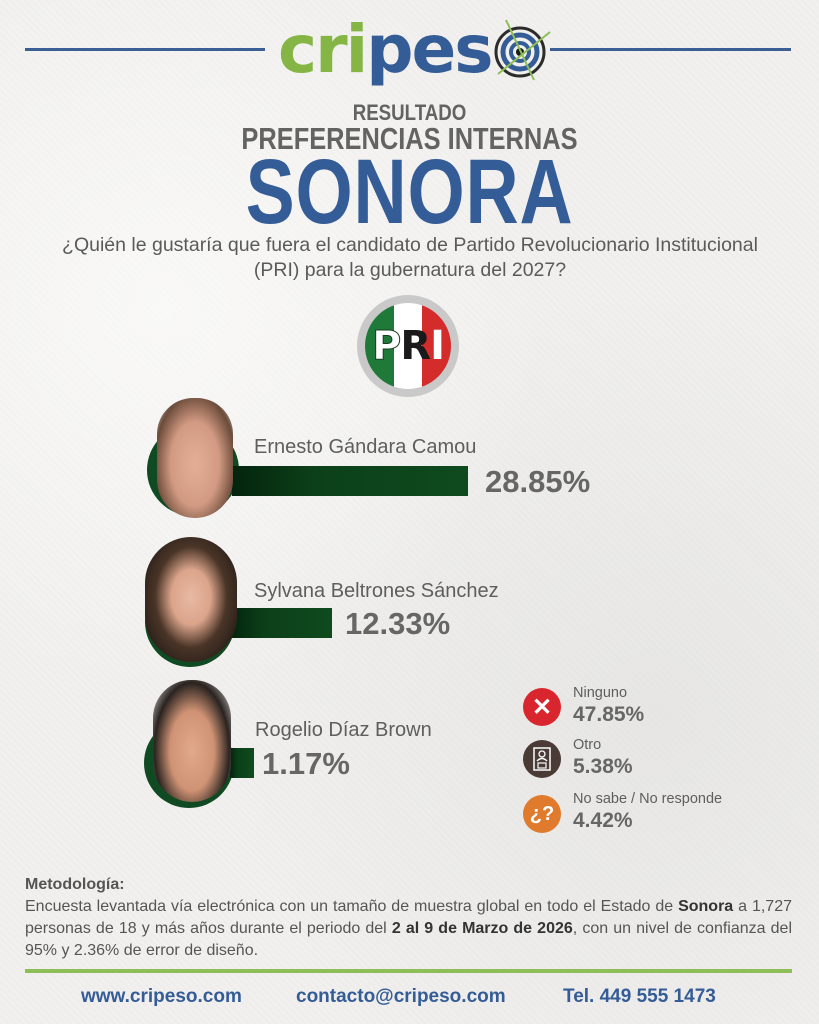  Describe the element at coordinates (386, 346) in the screenshot. I see `pri-letter-p: P` at that location.